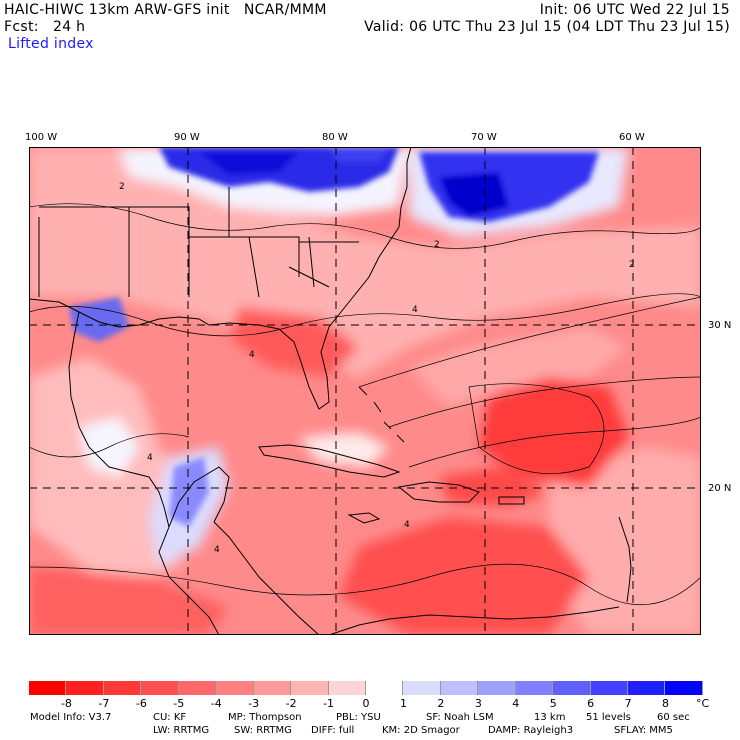 The height and width of the screenshot is (740, 740). What do you see at coordinates (643, 730) in the screenshot?
I see `footer-sflay: SFLAY: MM5` at bounding box center [643, 730].